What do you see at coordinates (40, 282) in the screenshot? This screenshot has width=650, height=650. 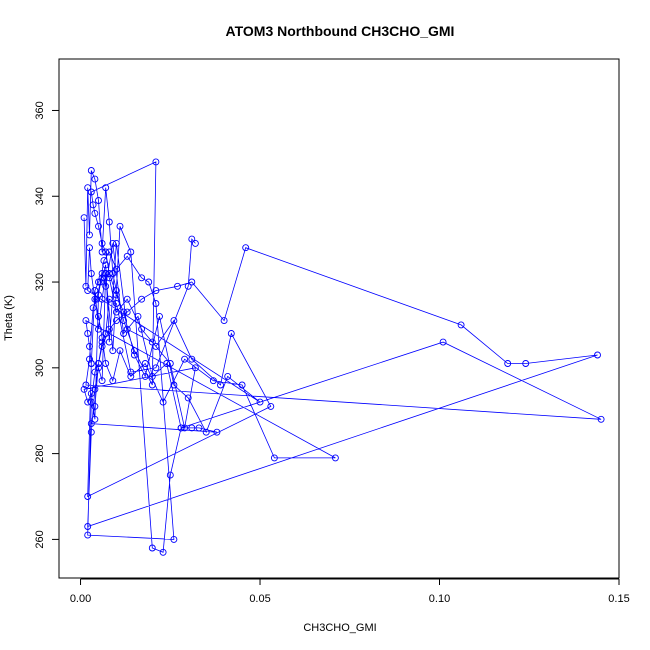 I see `y-tick-label: 320` at bounding box center [40, 282].